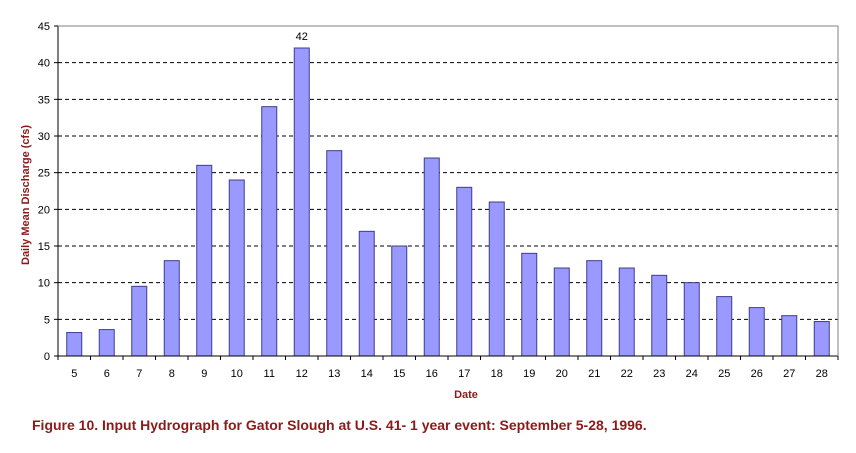 This screenshot has height=453, width=856. Describe the element at coordinates (44, 27) in the screenshot. I see `y-tick-label: 45` at that location.